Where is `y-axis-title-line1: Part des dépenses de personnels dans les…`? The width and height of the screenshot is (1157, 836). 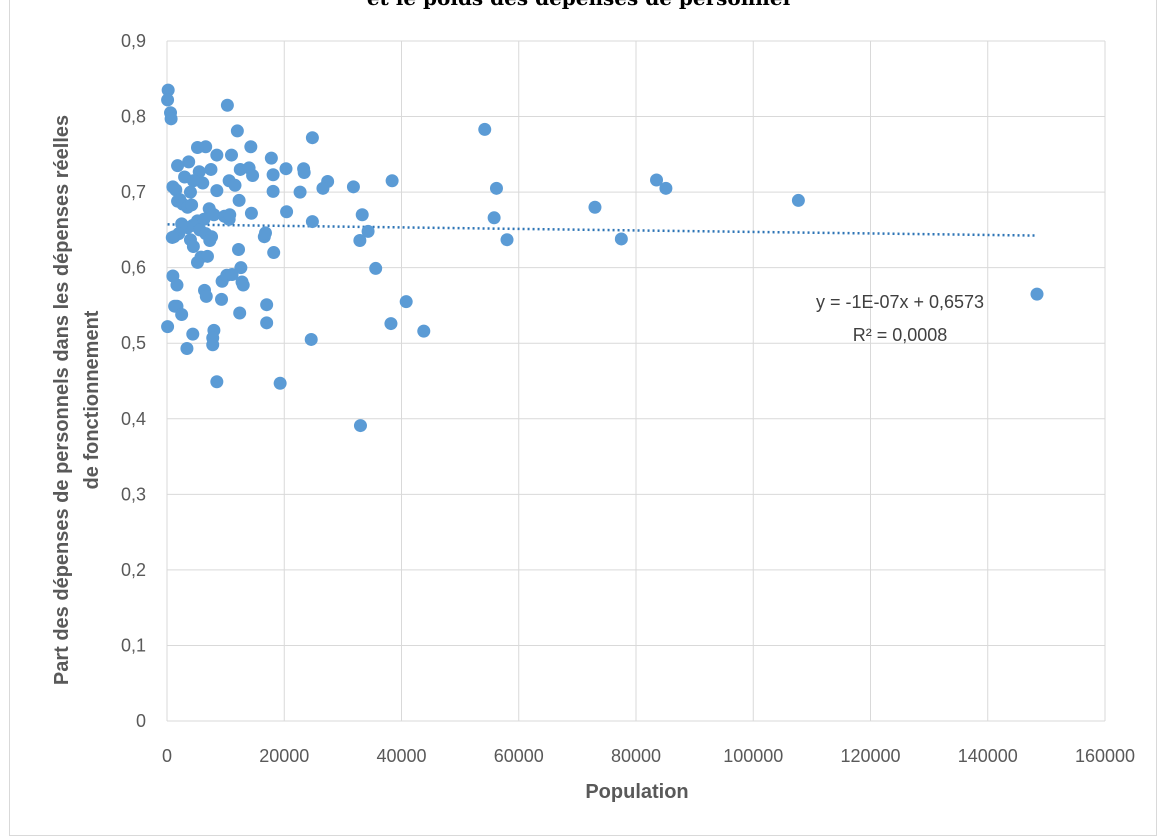 y-axis-title-line1: Part des dépenses de personnels dans les… is located at coordinates (62, 400).